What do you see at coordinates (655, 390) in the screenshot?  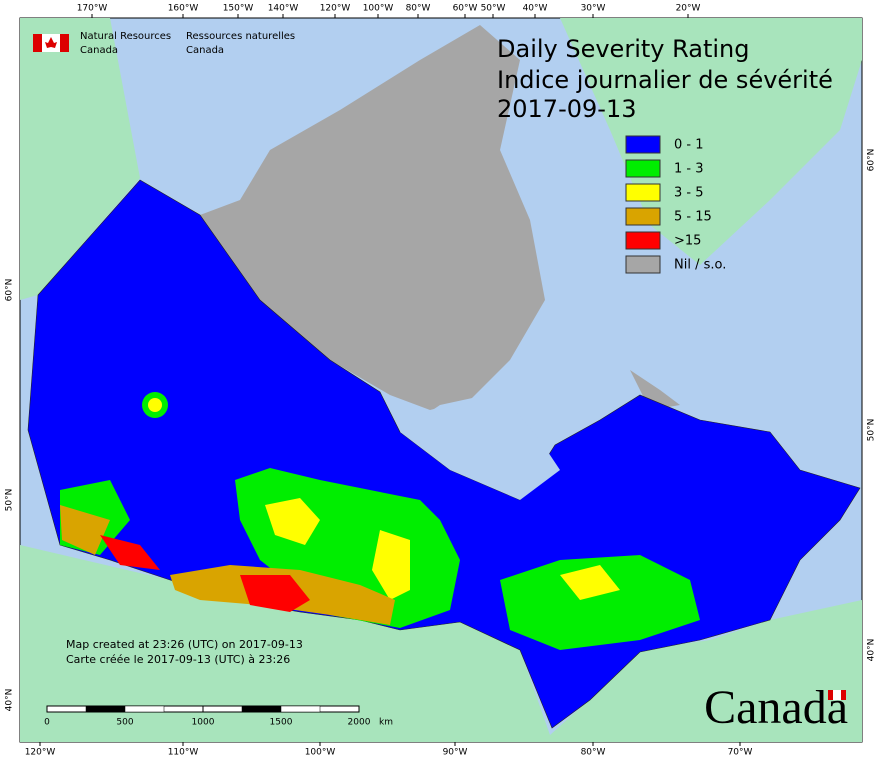 I see `labrador-nil` at bounding box center [655, 390].